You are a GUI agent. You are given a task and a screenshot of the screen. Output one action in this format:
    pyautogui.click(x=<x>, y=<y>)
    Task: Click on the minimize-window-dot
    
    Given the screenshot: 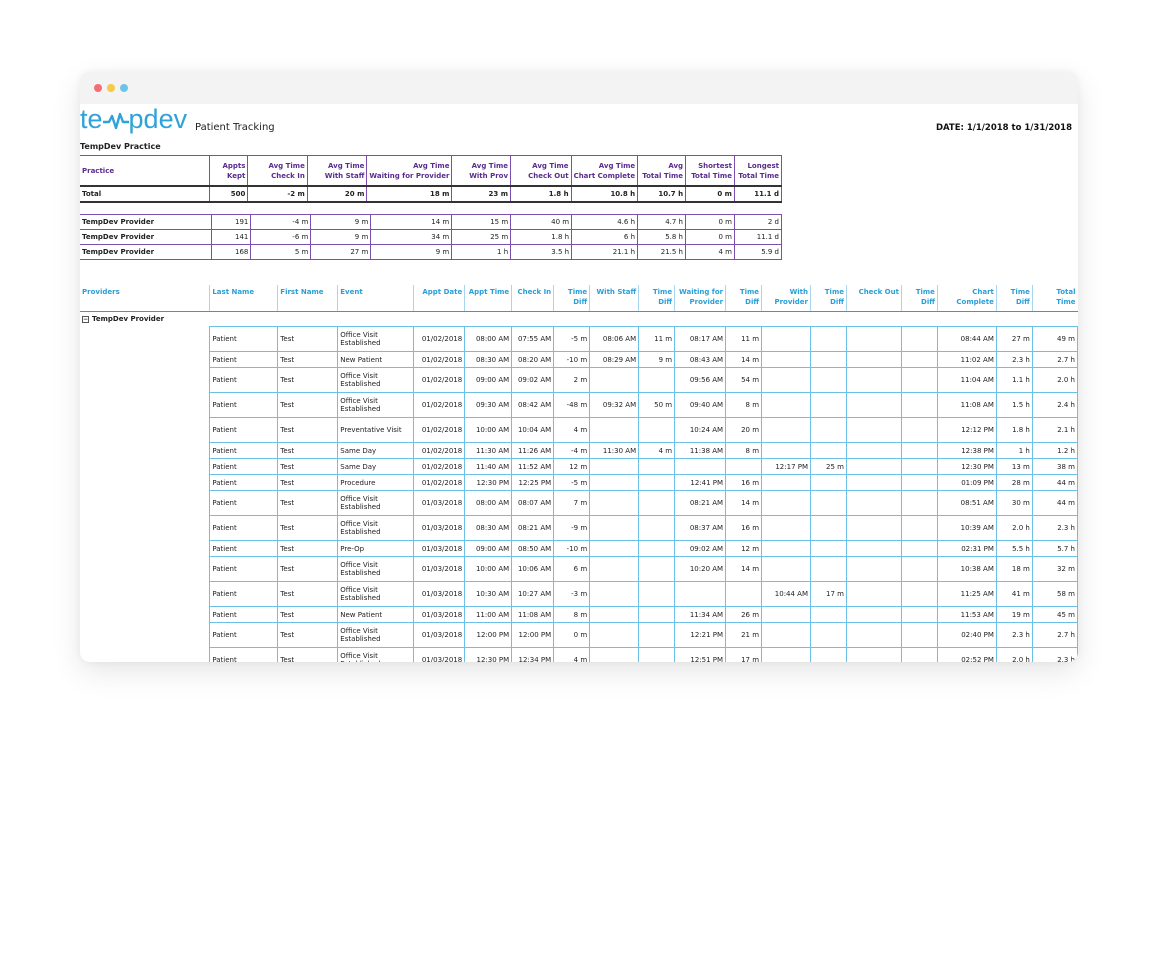 What is the action you would take?
    pyautogui.click(x=111, y=88)
    